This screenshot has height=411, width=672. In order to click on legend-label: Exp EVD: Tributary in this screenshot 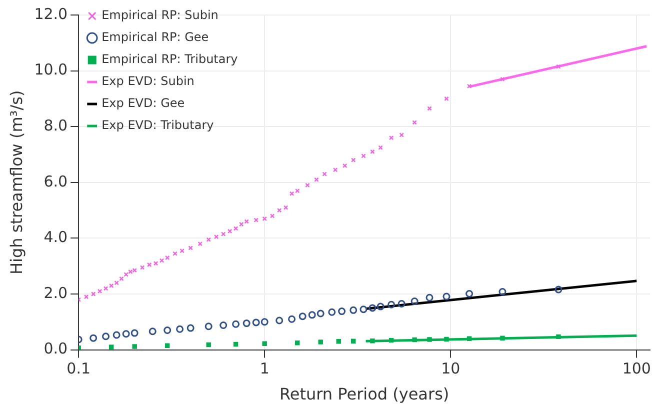, I will do `click(158, 125)`.